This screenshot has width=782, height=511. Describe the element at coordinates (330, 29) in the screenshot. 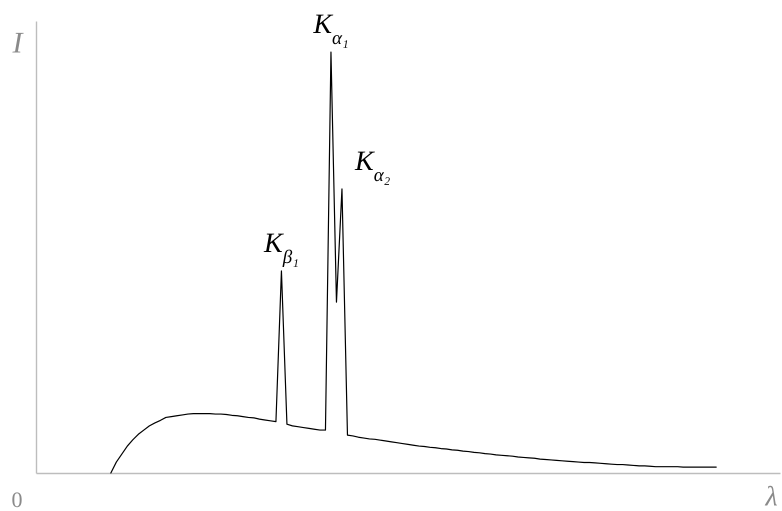

I see `annotation: K$_{α₁}$` at that location.